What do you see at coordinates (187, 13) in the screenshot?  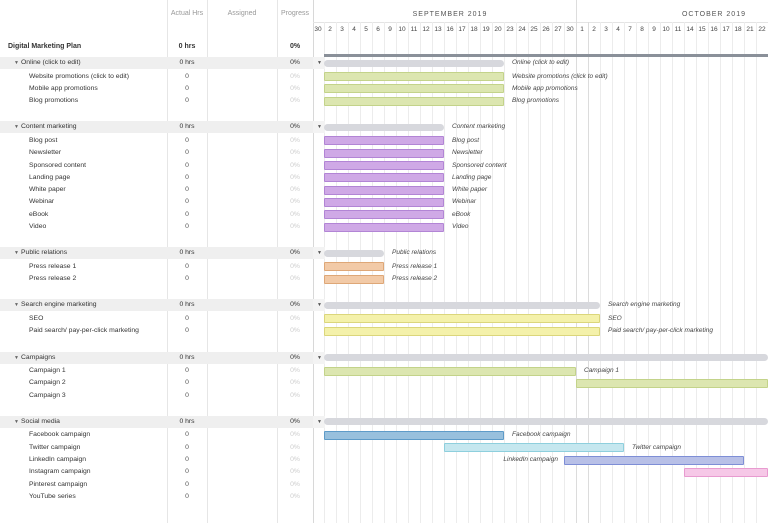 I see `column-header-actual-hrs: Actual Hrs` at bounding box center [187, 13].